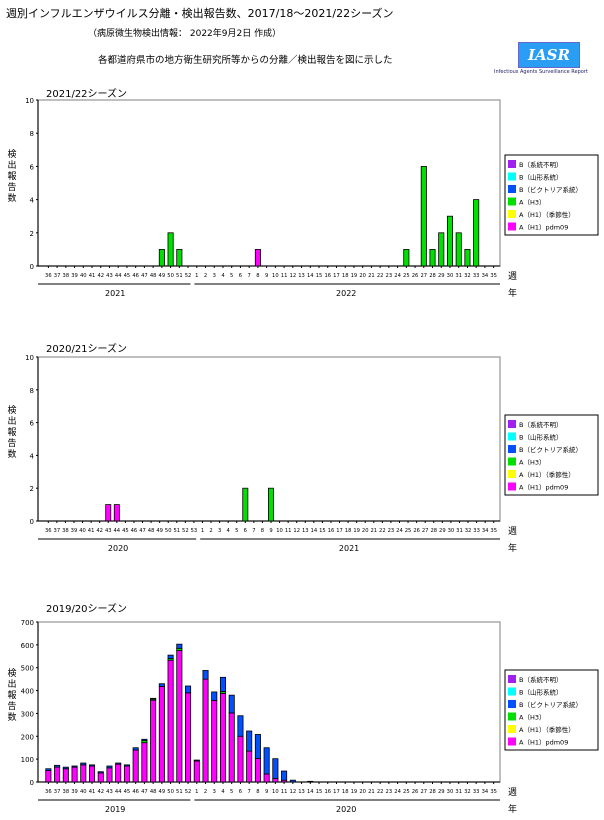  Describe the element at coordinates (27, 646) in the screenshot. I see `y-tick-label: 600` at that location.